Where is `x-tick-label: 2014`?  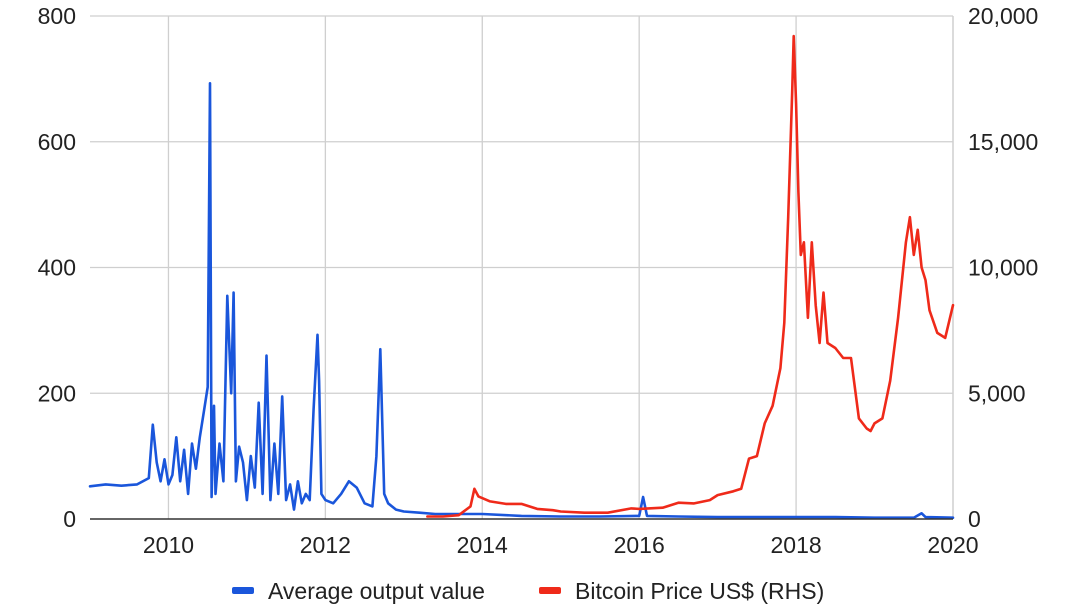 x-tick-label: 2014 is located at coordinates (482, 545).